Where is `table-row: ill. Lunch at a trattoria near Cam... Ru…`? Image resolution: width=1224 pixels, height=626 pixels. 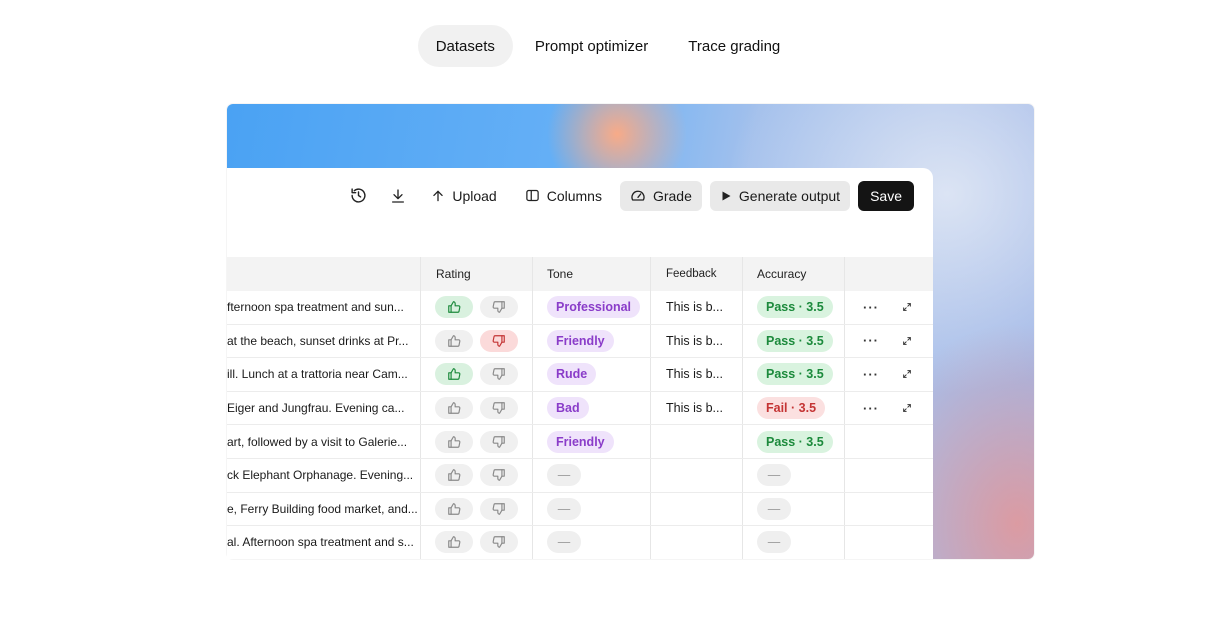 table-row: ill. Lunch at a trattoria near Cam... Ru… is located at coordinates (580, 375).